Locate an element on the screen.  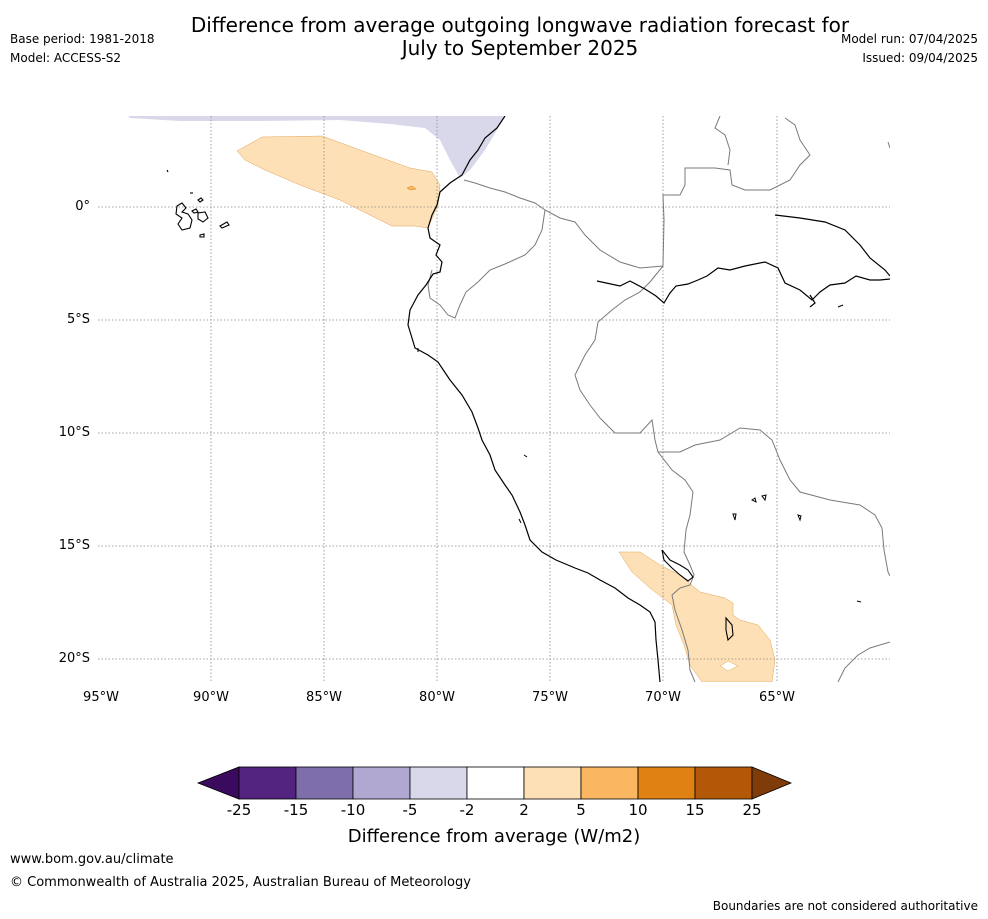
lat-label-20s: 20°S is located at coordinates (74, 658).